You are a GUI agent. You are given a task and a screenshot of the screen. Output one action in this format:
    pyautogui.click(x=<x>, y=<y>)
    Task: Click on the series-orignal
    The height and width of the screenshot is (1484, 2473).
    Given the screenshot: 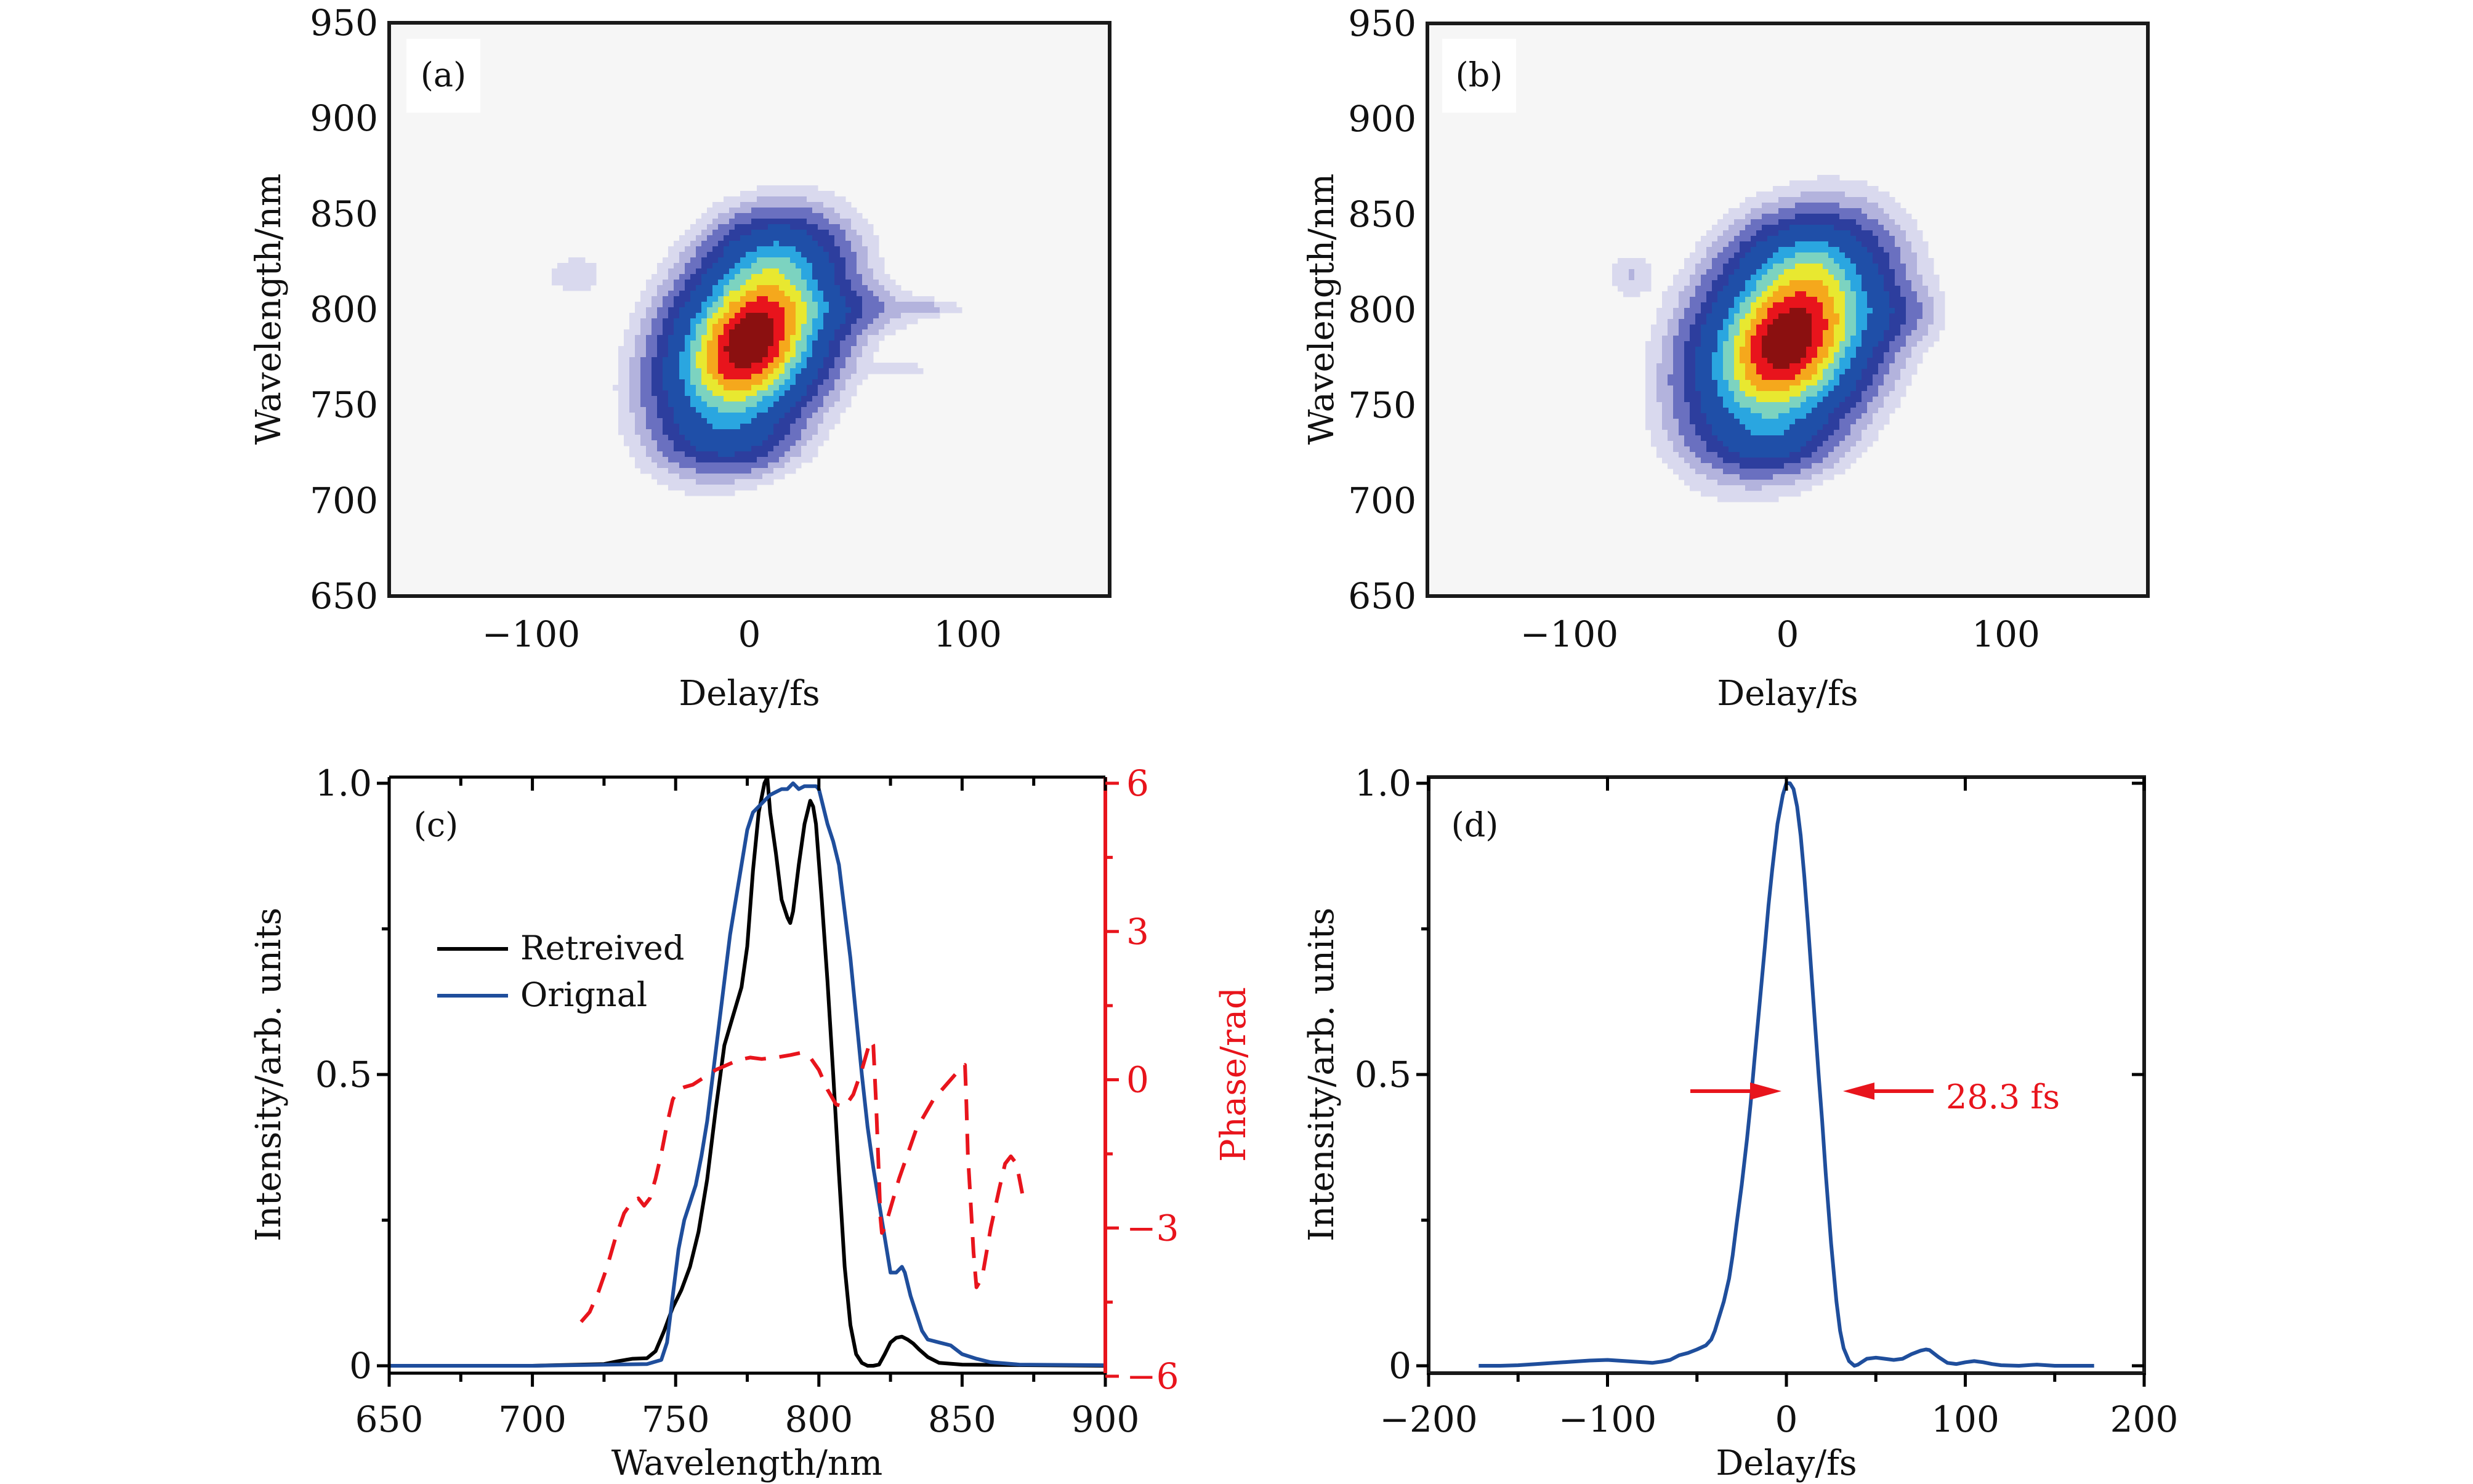 What is the action you would take?
    pyautogui.click(x=747, y=1074)
    